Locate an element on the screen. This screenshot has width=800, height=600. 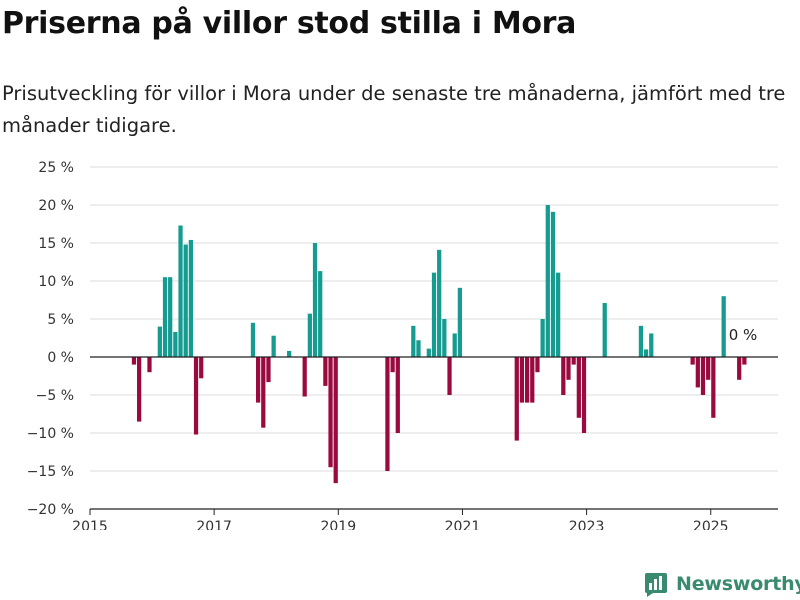
x-tick-label: 2015 is located at coordinates (90, 524).